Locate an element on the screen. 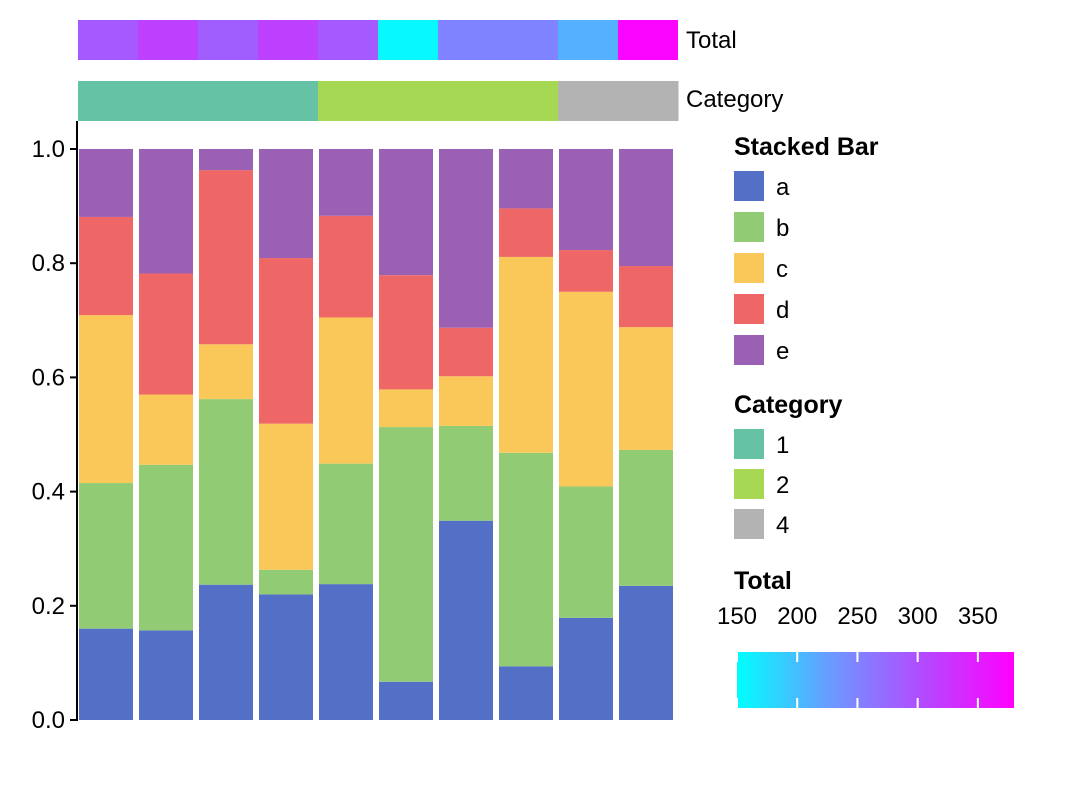 Image resolution: width=1087 pixels, height=788 pixels. category-annotation-strip: Category is located at coordinates (430, 101).